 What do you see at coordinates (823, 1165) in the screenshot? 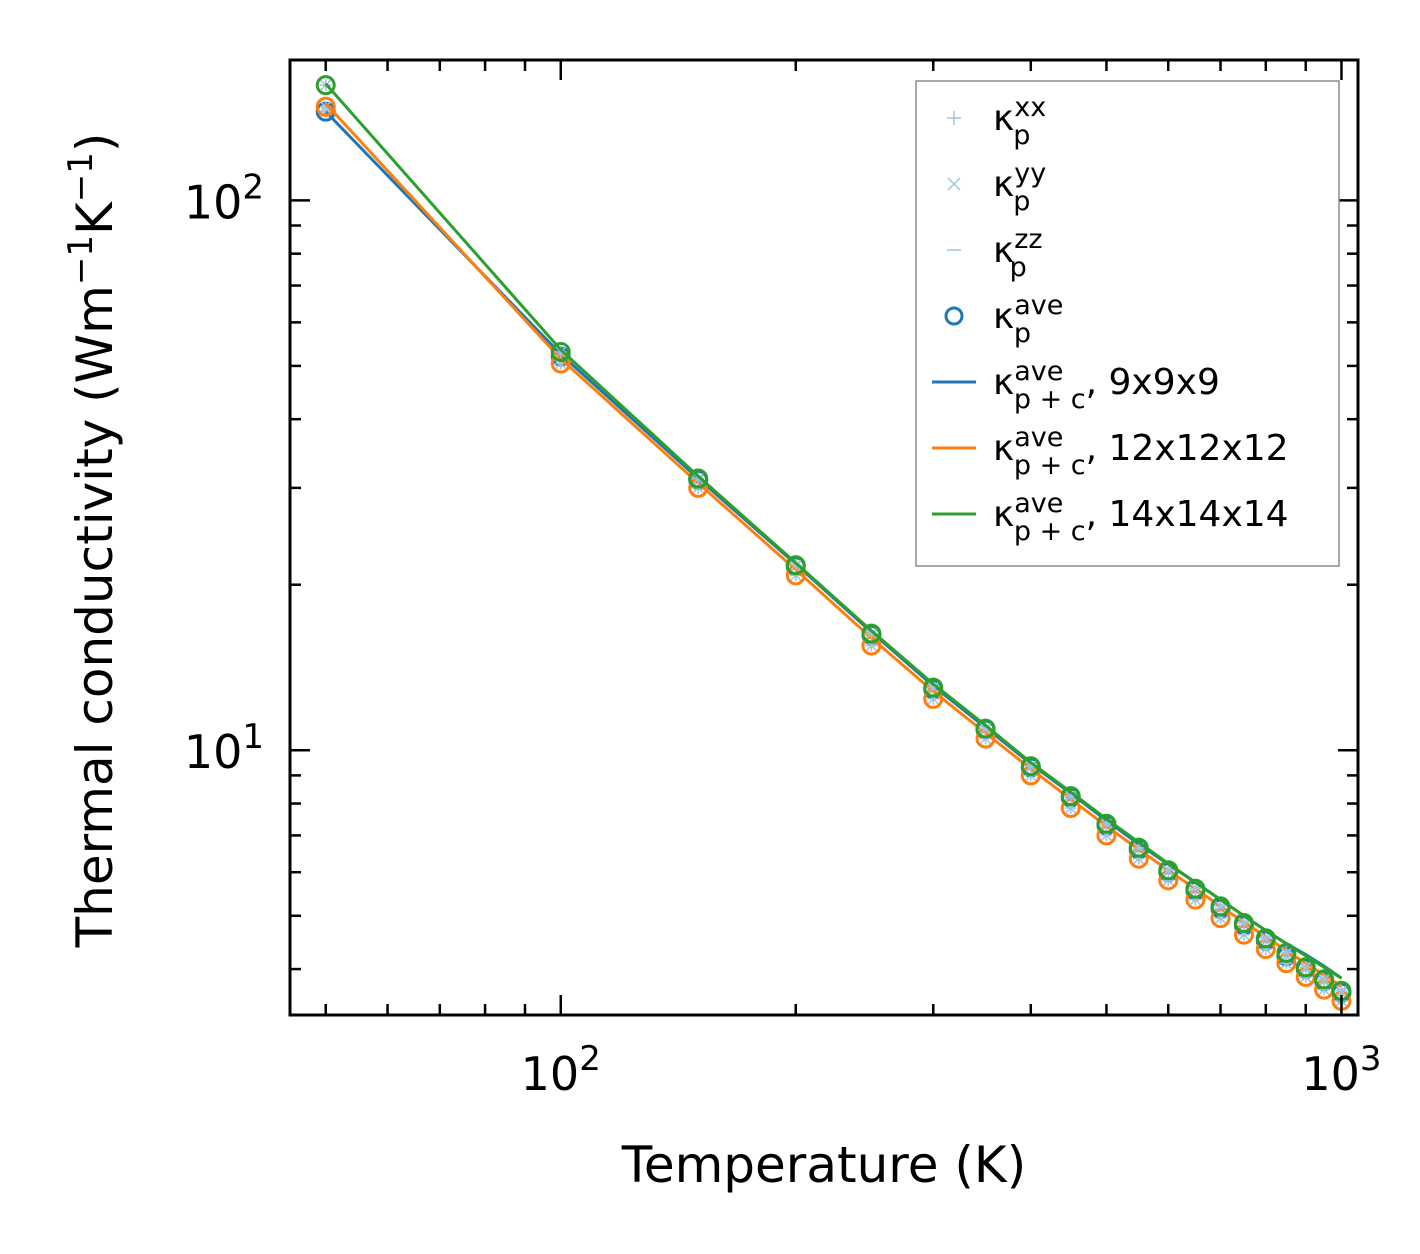
I see `x-axis-title: Temperature (K)` at bounding box center [823, 1165].